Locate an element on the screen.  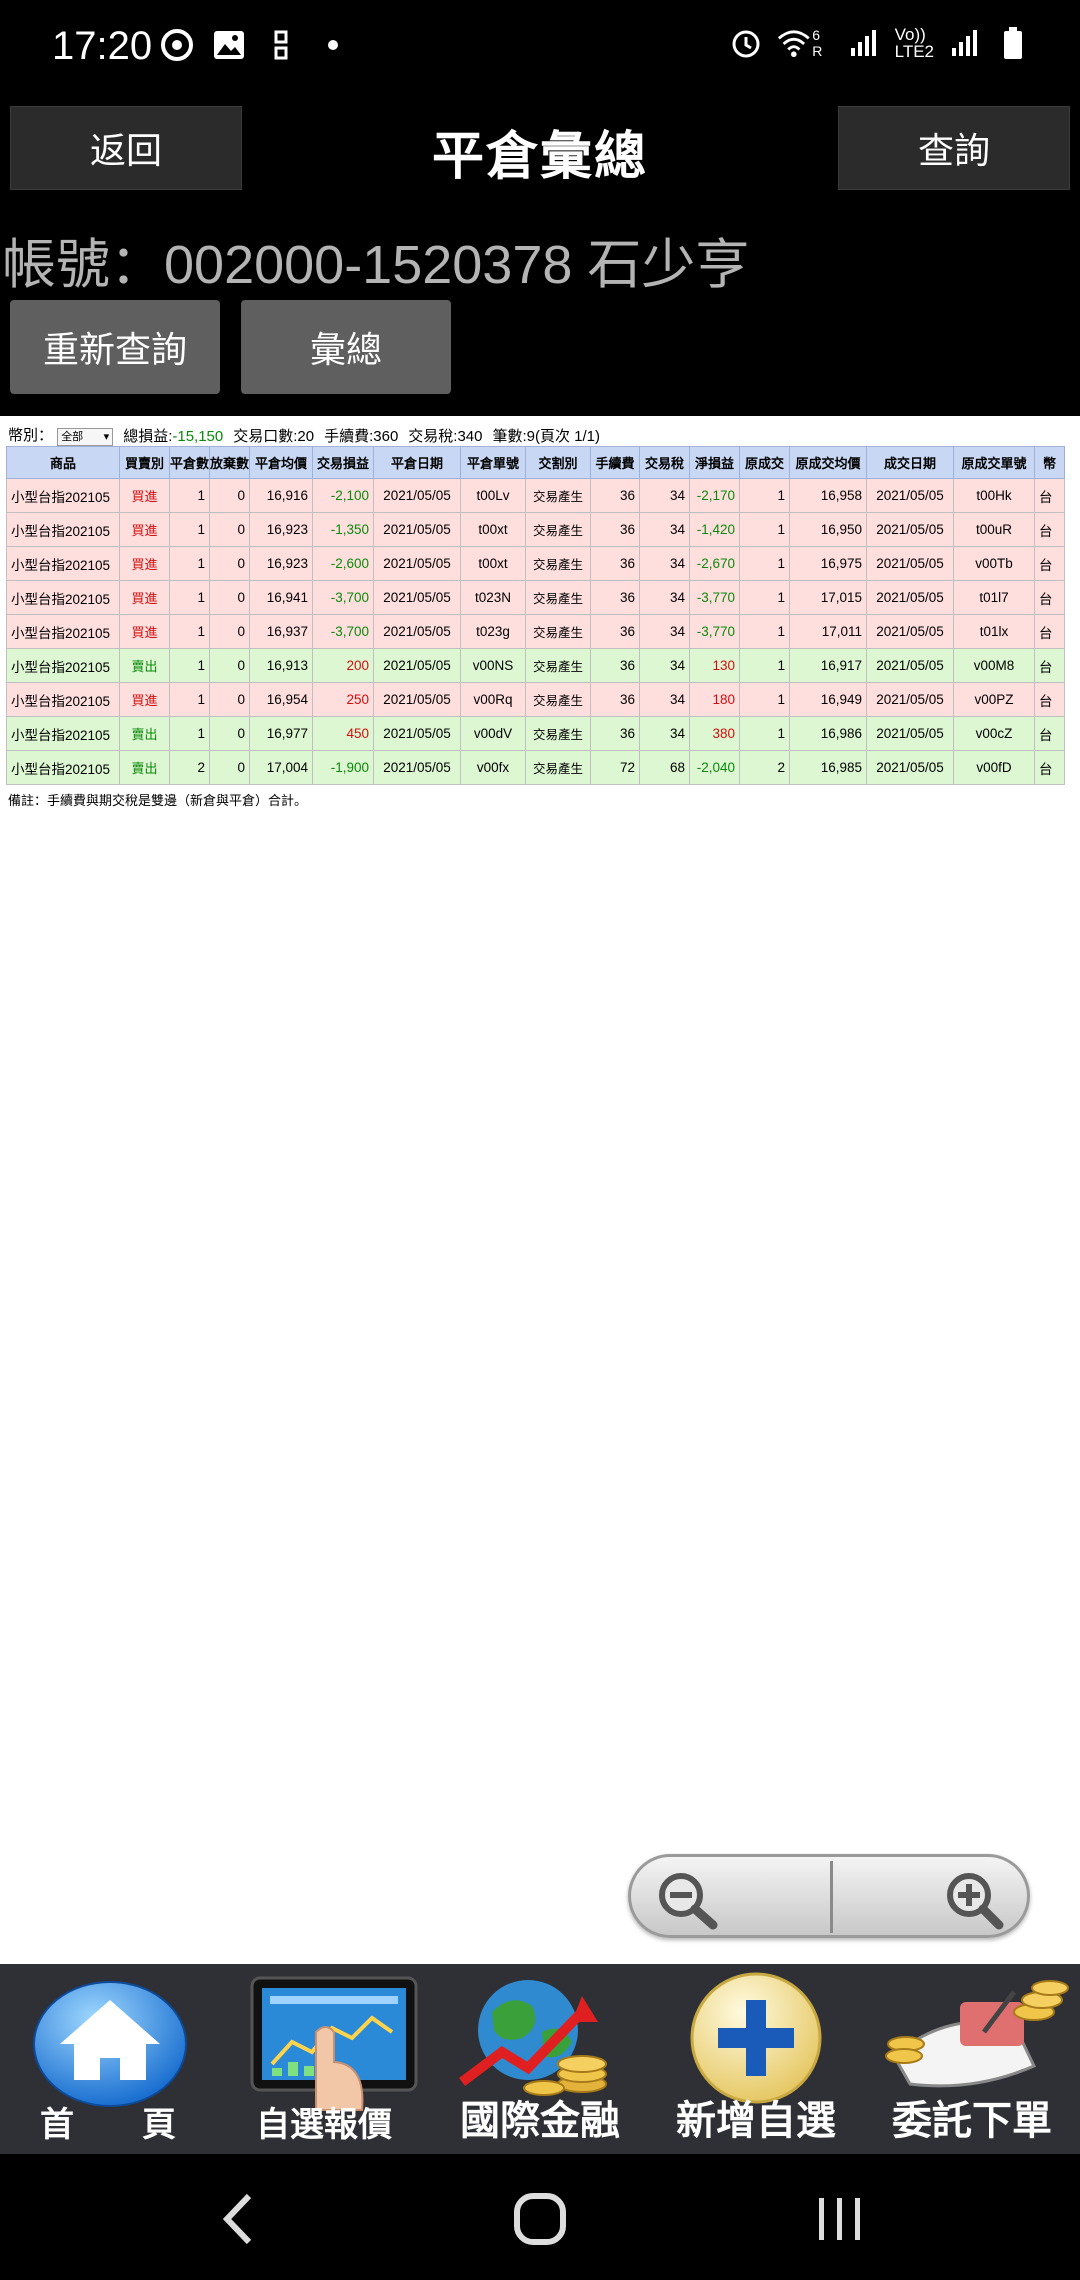
dot-icon is located at coordinates (333, 45).